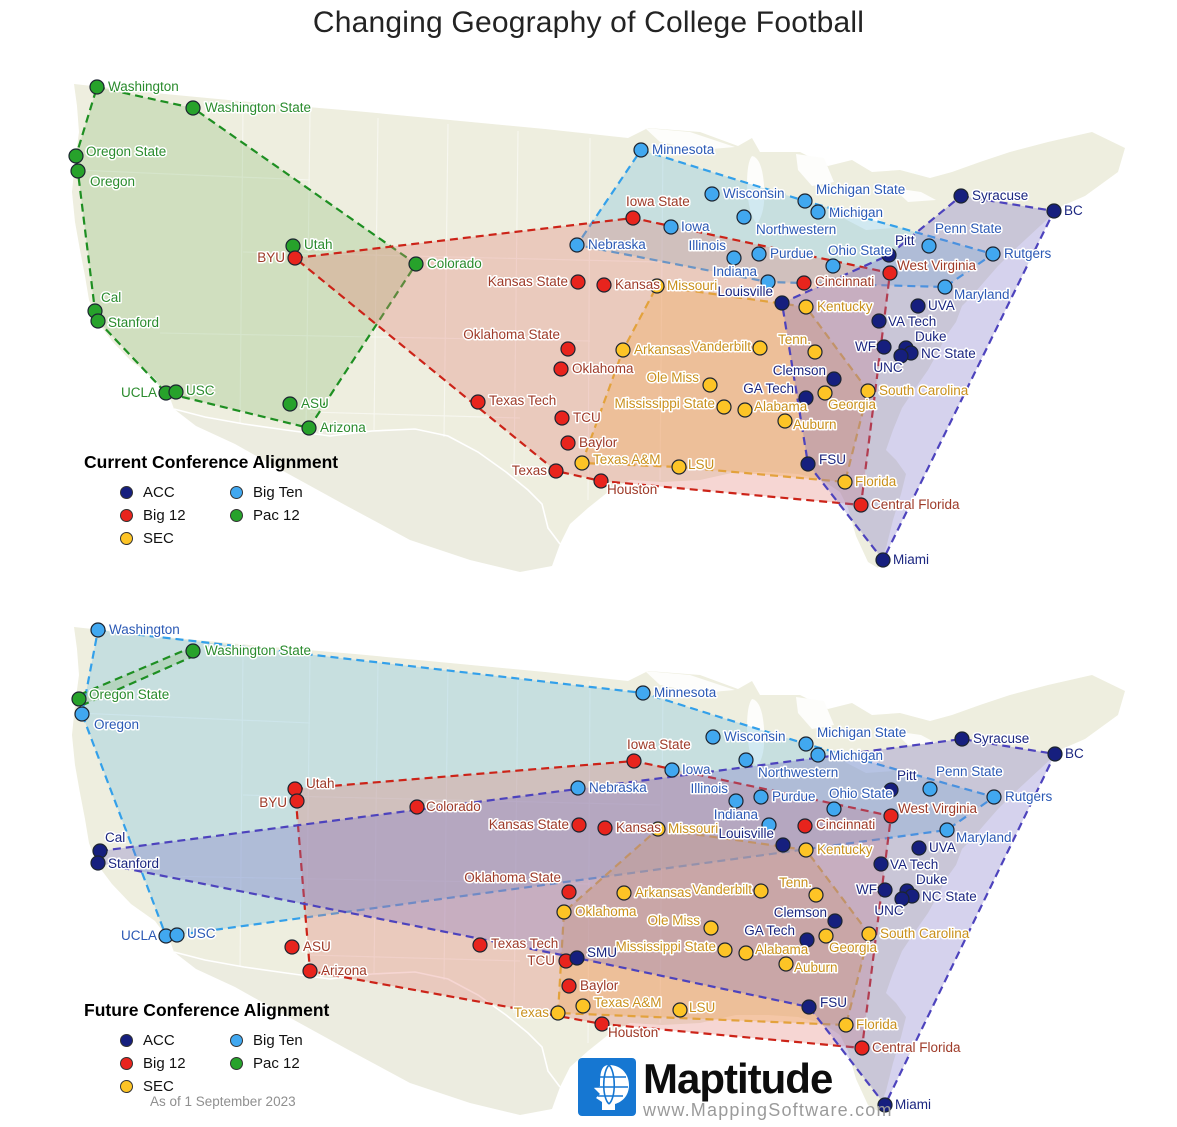  What do you see at coordinates (627, 459) in the screenshot?
I see `school-label-current-texas-a-m: Texas A&M` at bounding box center [627, 459].